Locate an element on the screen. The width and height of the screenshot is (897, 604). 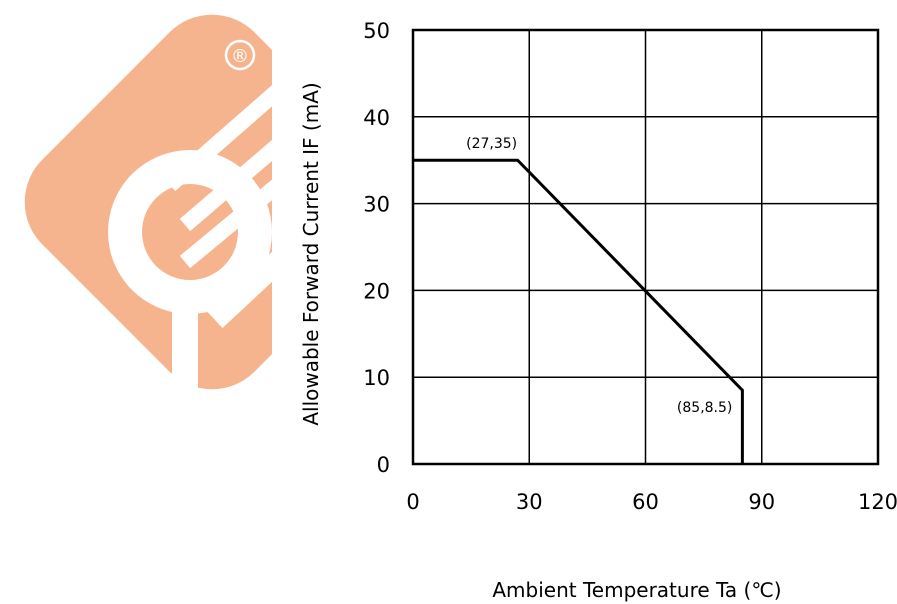
annotation-label: (85,8.5) is located at coordinates (704, 408).